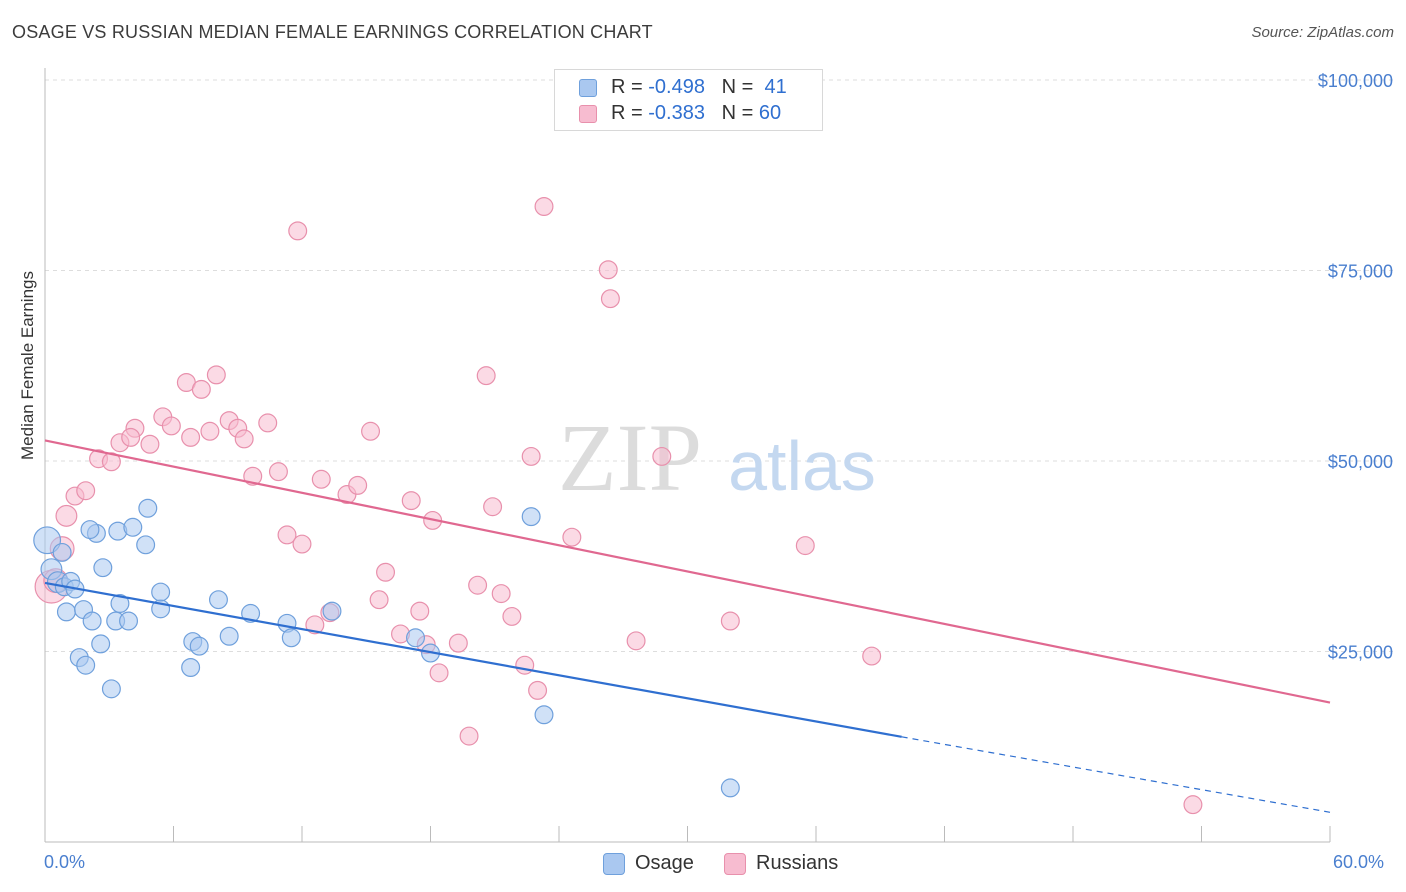  What do you see at coordinates (802, 466) in the screenshot?
I see `watermark-atlas: atlas` at bounding box center [802, 466].